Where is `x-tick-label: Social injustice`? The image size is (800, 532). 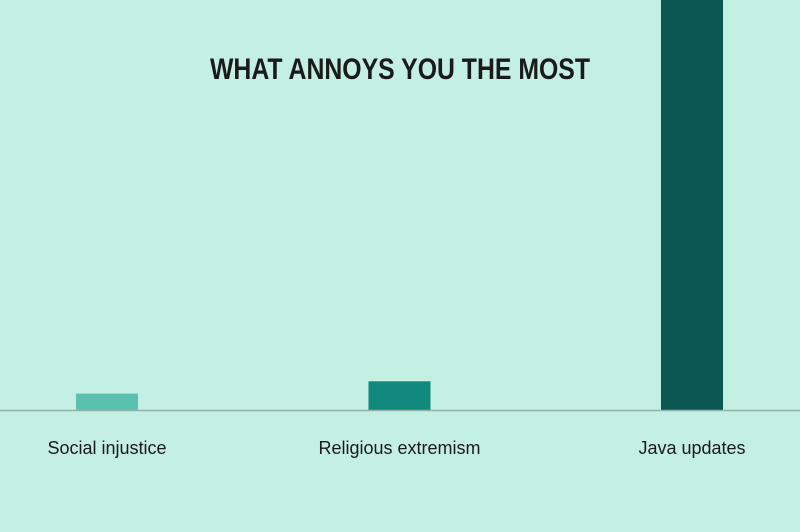 x-tick-label: Social injustice is located at coordinates (106, 448).